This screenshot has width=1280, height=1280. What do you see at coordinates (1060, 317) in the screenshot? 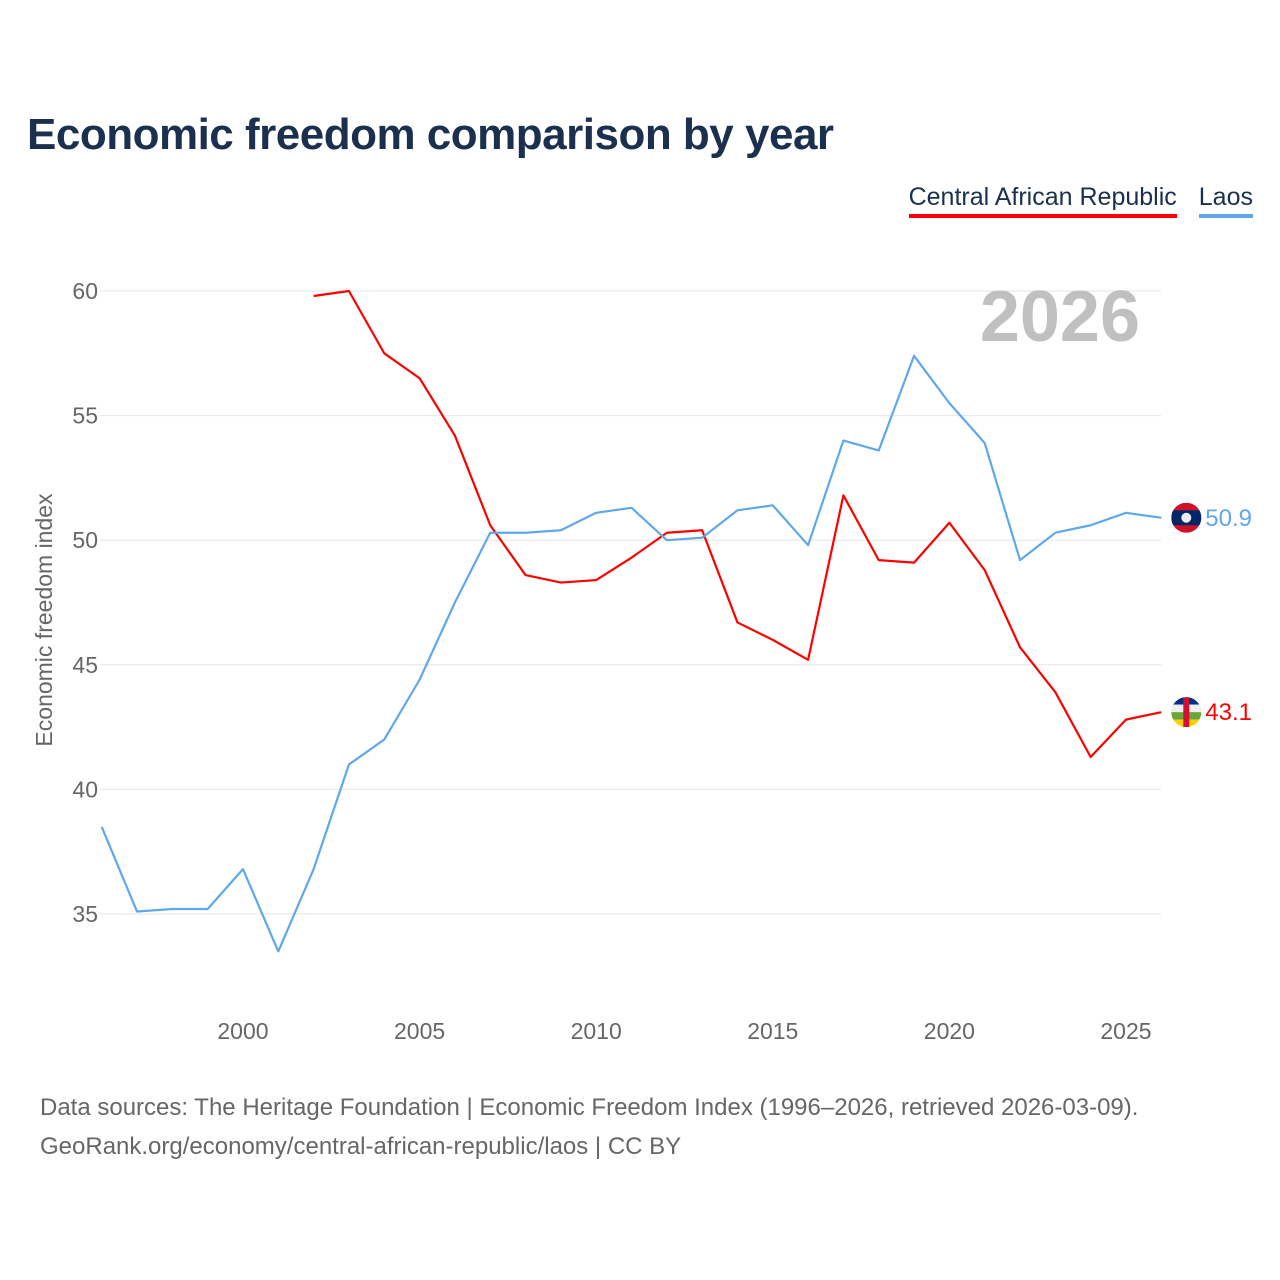
I see `year-watermark: 2026` at bounding box center [1060, 317].